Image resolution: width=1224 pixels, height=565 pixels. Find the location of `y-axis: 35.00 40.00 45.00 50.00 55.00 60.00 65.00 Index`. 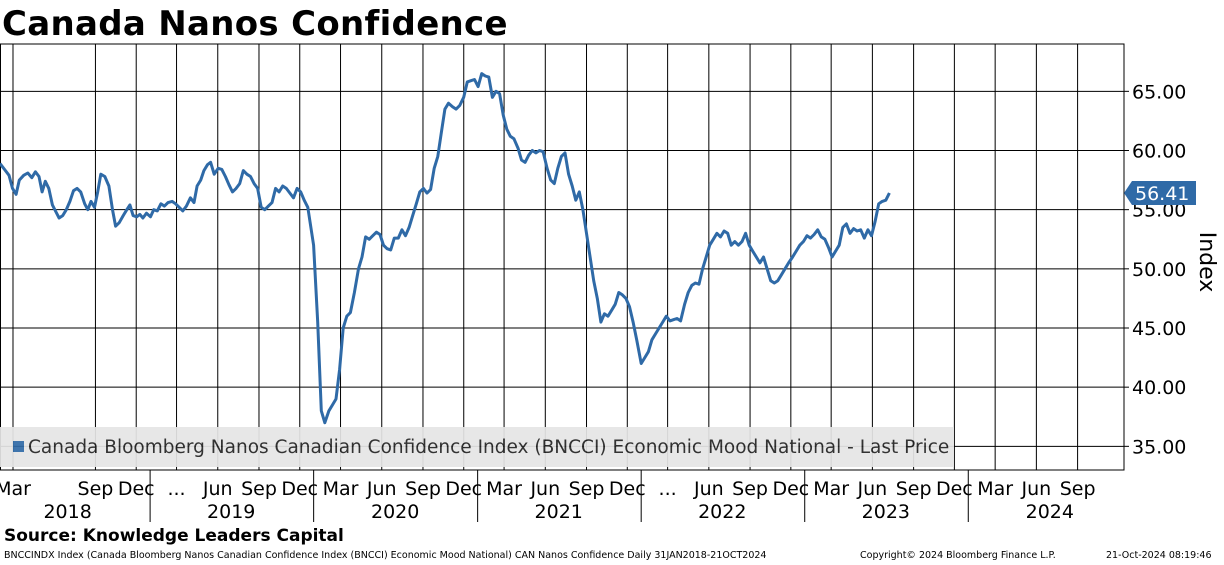

y-axis: 35.00 40.00 45.00 50.00 55.00 60.00 65.00 Index is located at coordinates (1171, 269).